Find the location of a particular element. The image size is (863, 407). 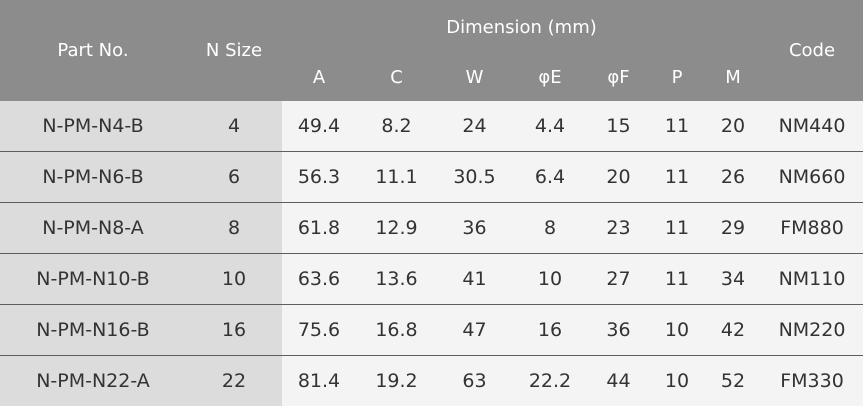

dim-c-cell: 19.2 is located at coordinates (396, 380).